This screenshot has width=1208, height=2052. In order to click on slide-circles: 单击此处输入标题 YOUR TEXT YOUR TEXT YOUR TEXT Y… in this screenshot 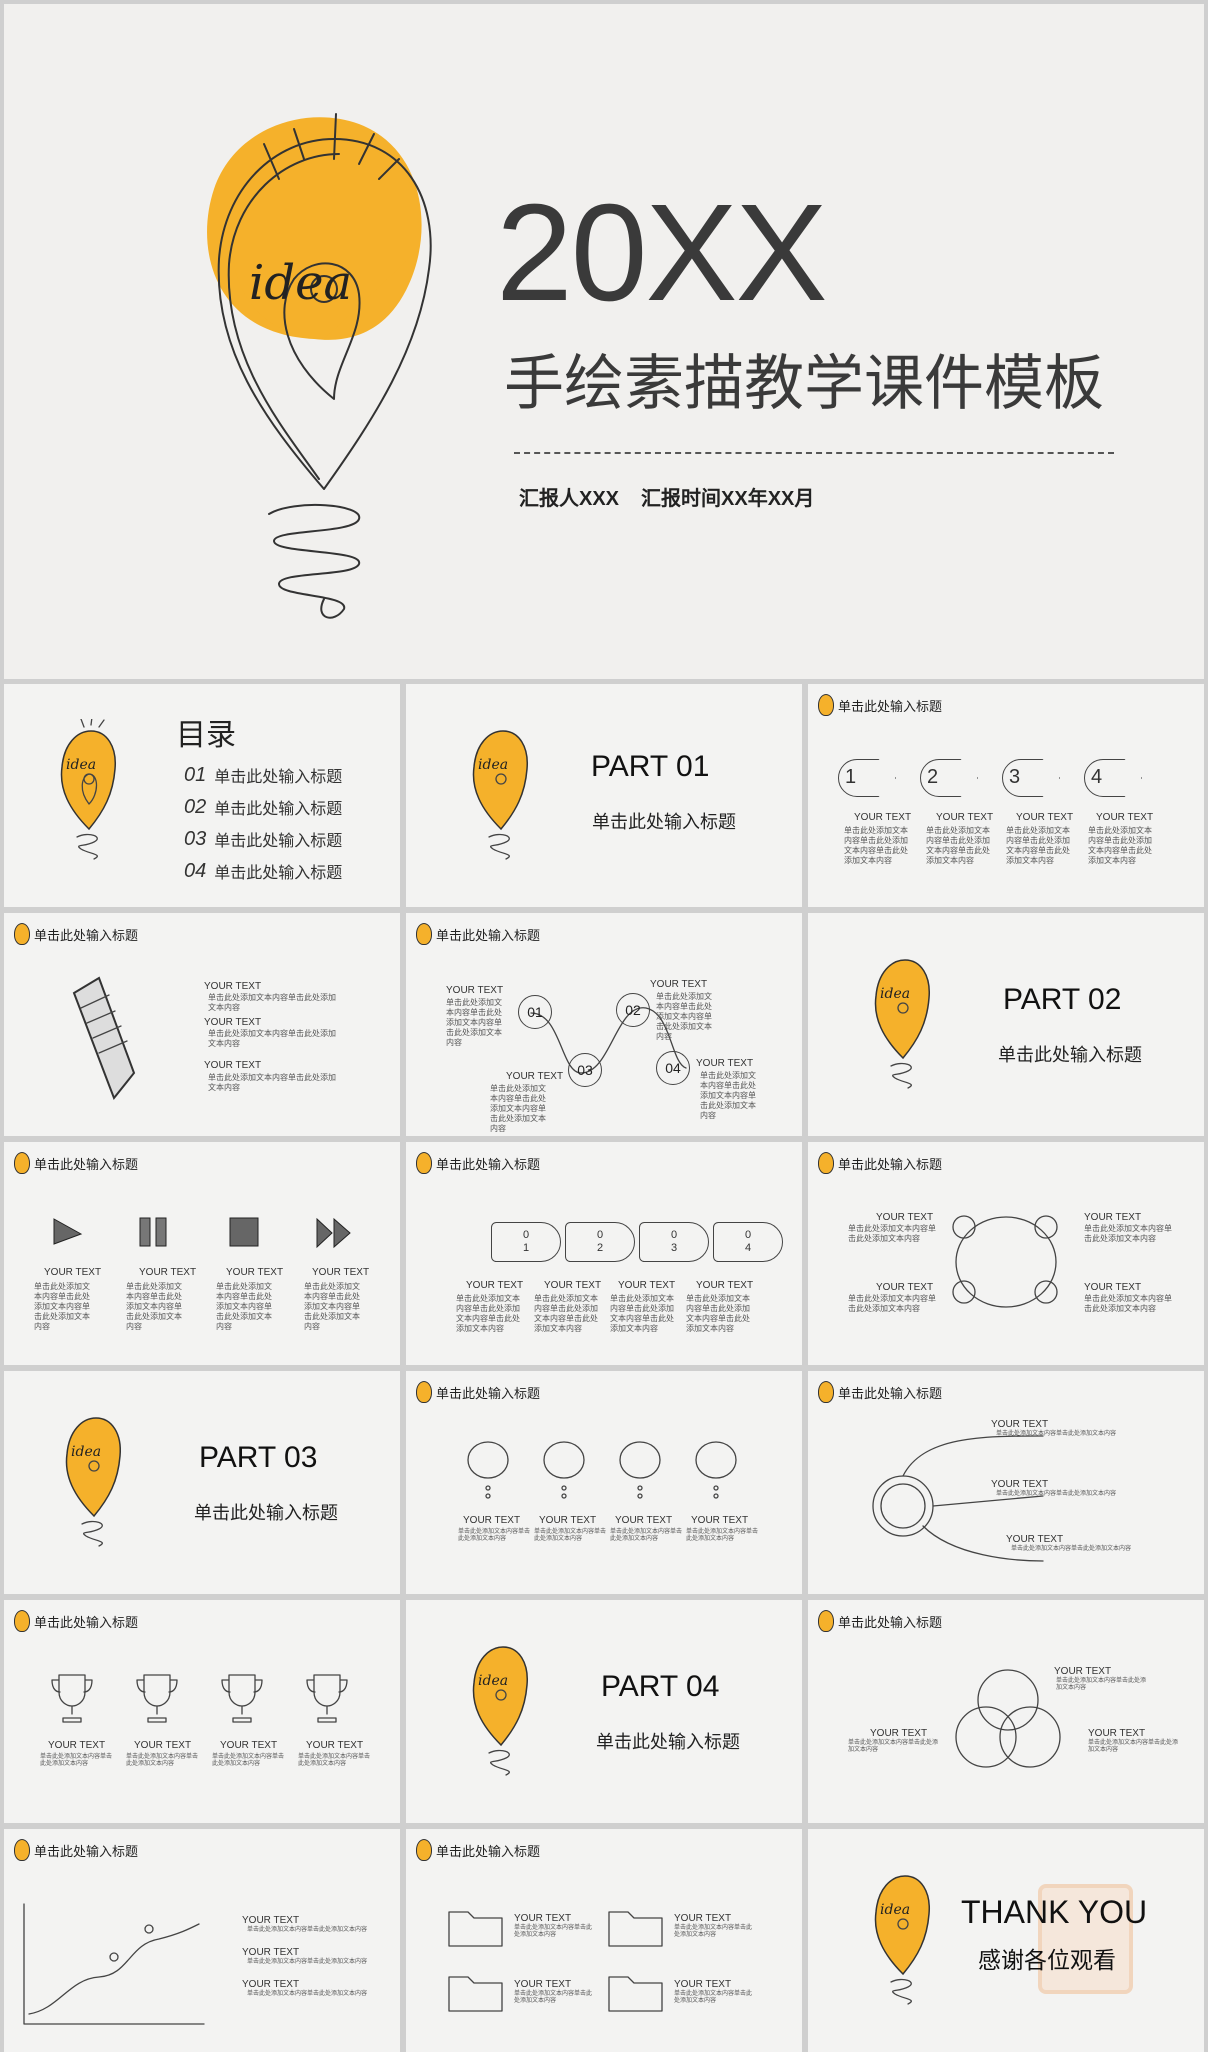, I will do `click(604, 1482)`.